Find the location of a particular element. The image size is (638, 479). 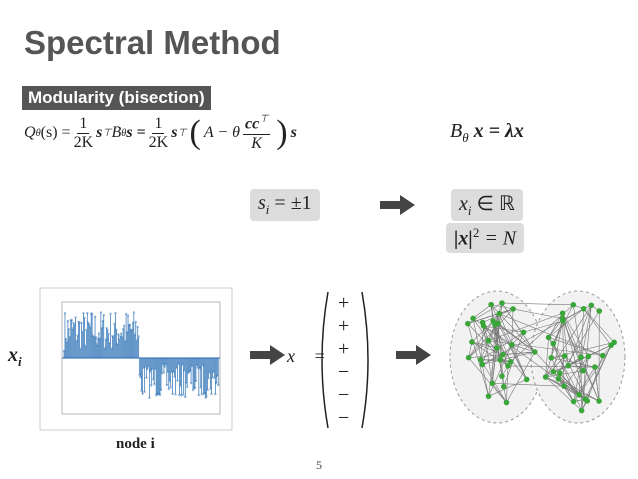

page-number: 5 is located at coordinates (319, 465).